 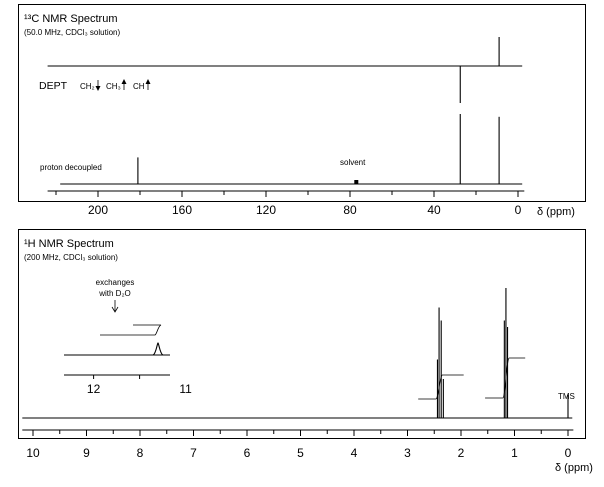 I want to click on inset-spectrum: 12 11, so click(x=128, y=360).